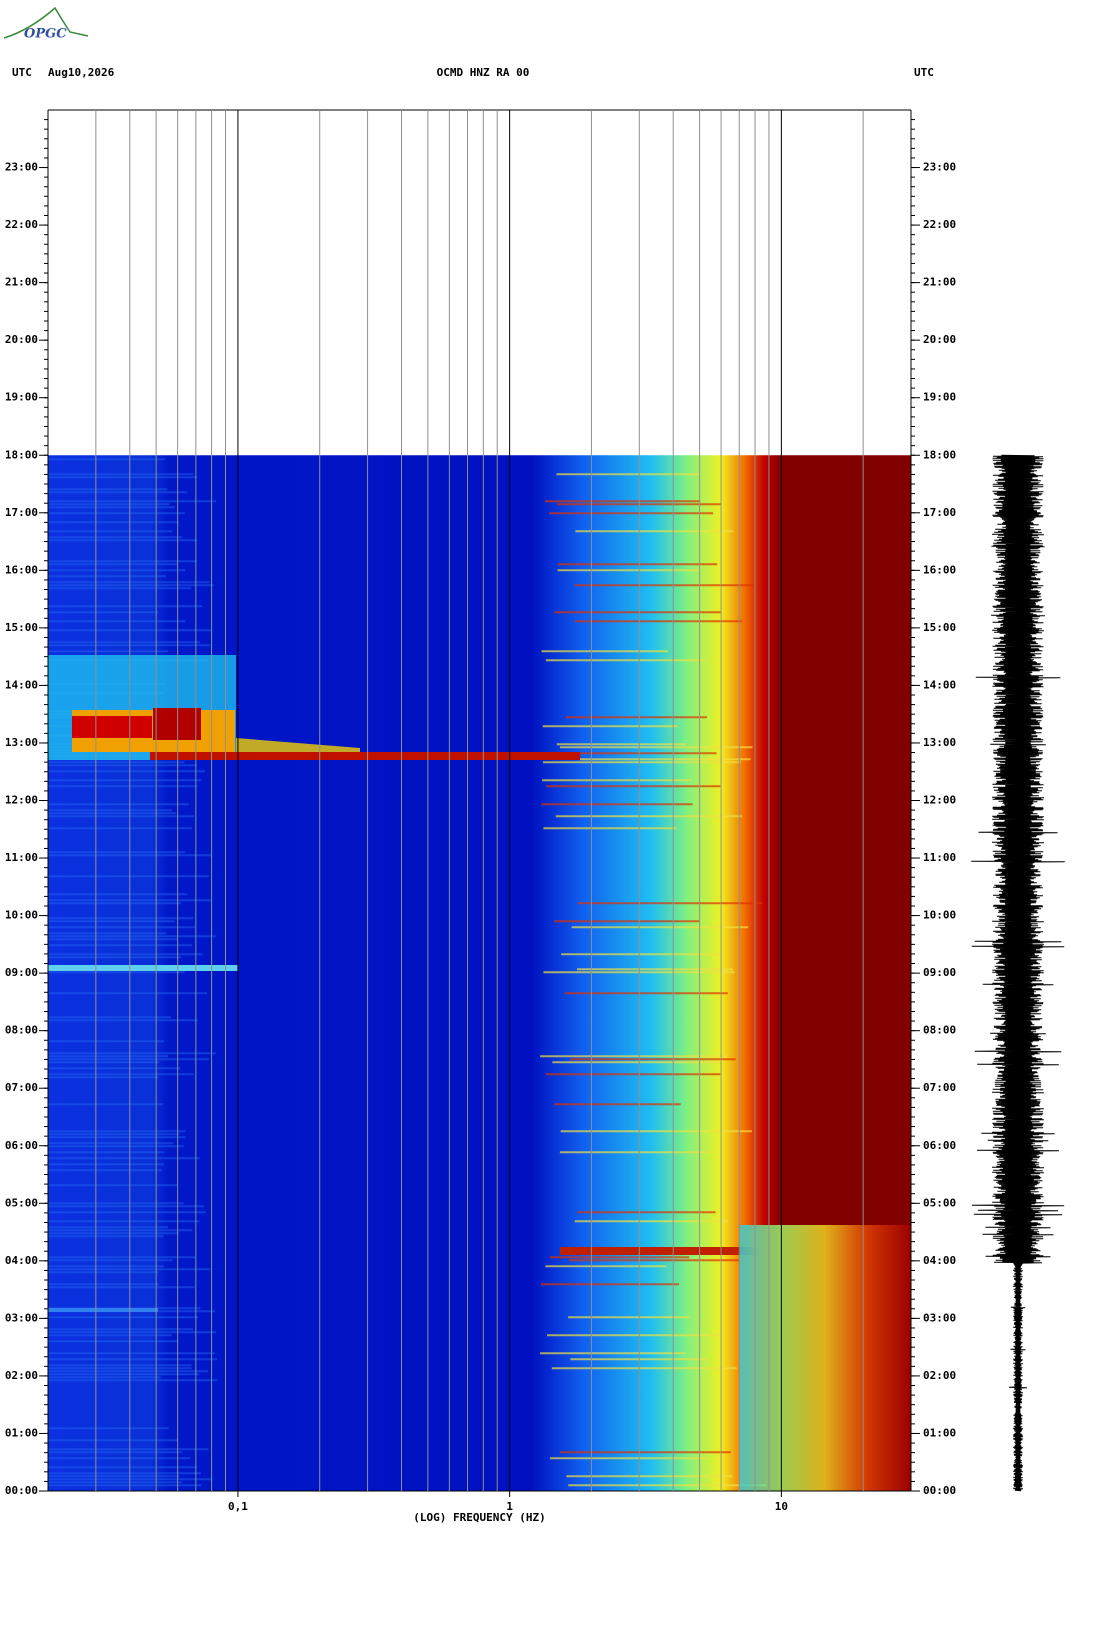  I want to click on y-tick-label: 08:00, so click(21, 1030).